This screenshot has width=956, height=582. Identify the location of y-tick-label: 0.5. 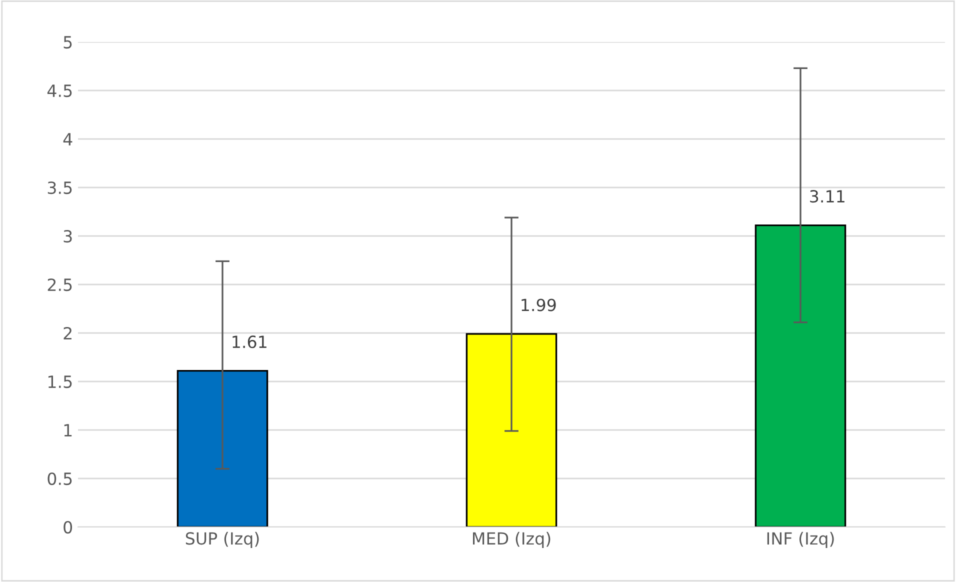
(60, 479).